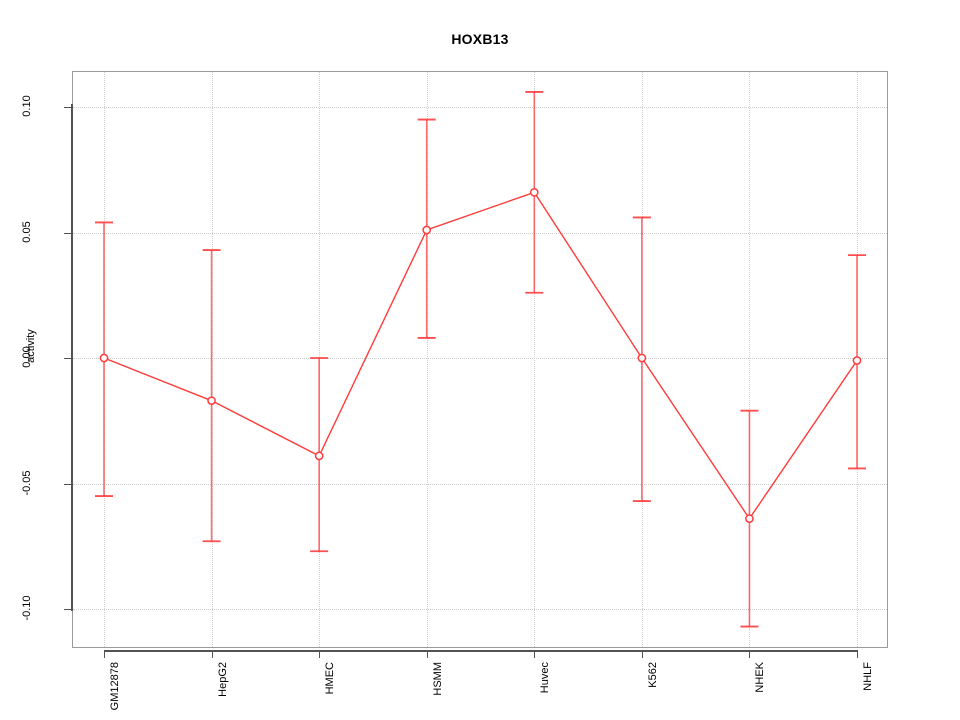 The width and height of the screenshot is (960, 720). What do you see at coordinates (480, 651) in the screenshot?
I see `x-axis-line` at bounding box center [480, 651].